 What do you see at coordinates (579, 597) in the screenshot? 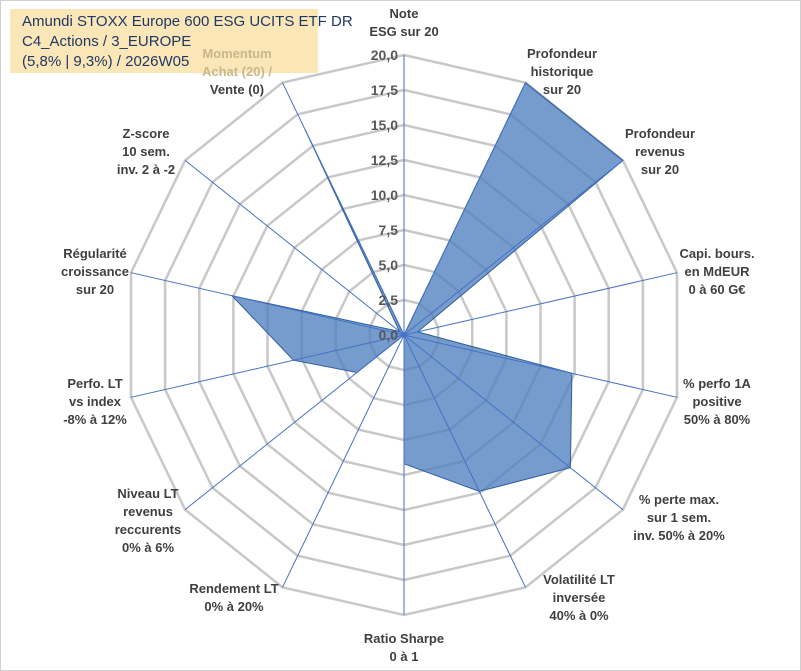
I see `axis-label: inversée` at bounding box center [579, 597].